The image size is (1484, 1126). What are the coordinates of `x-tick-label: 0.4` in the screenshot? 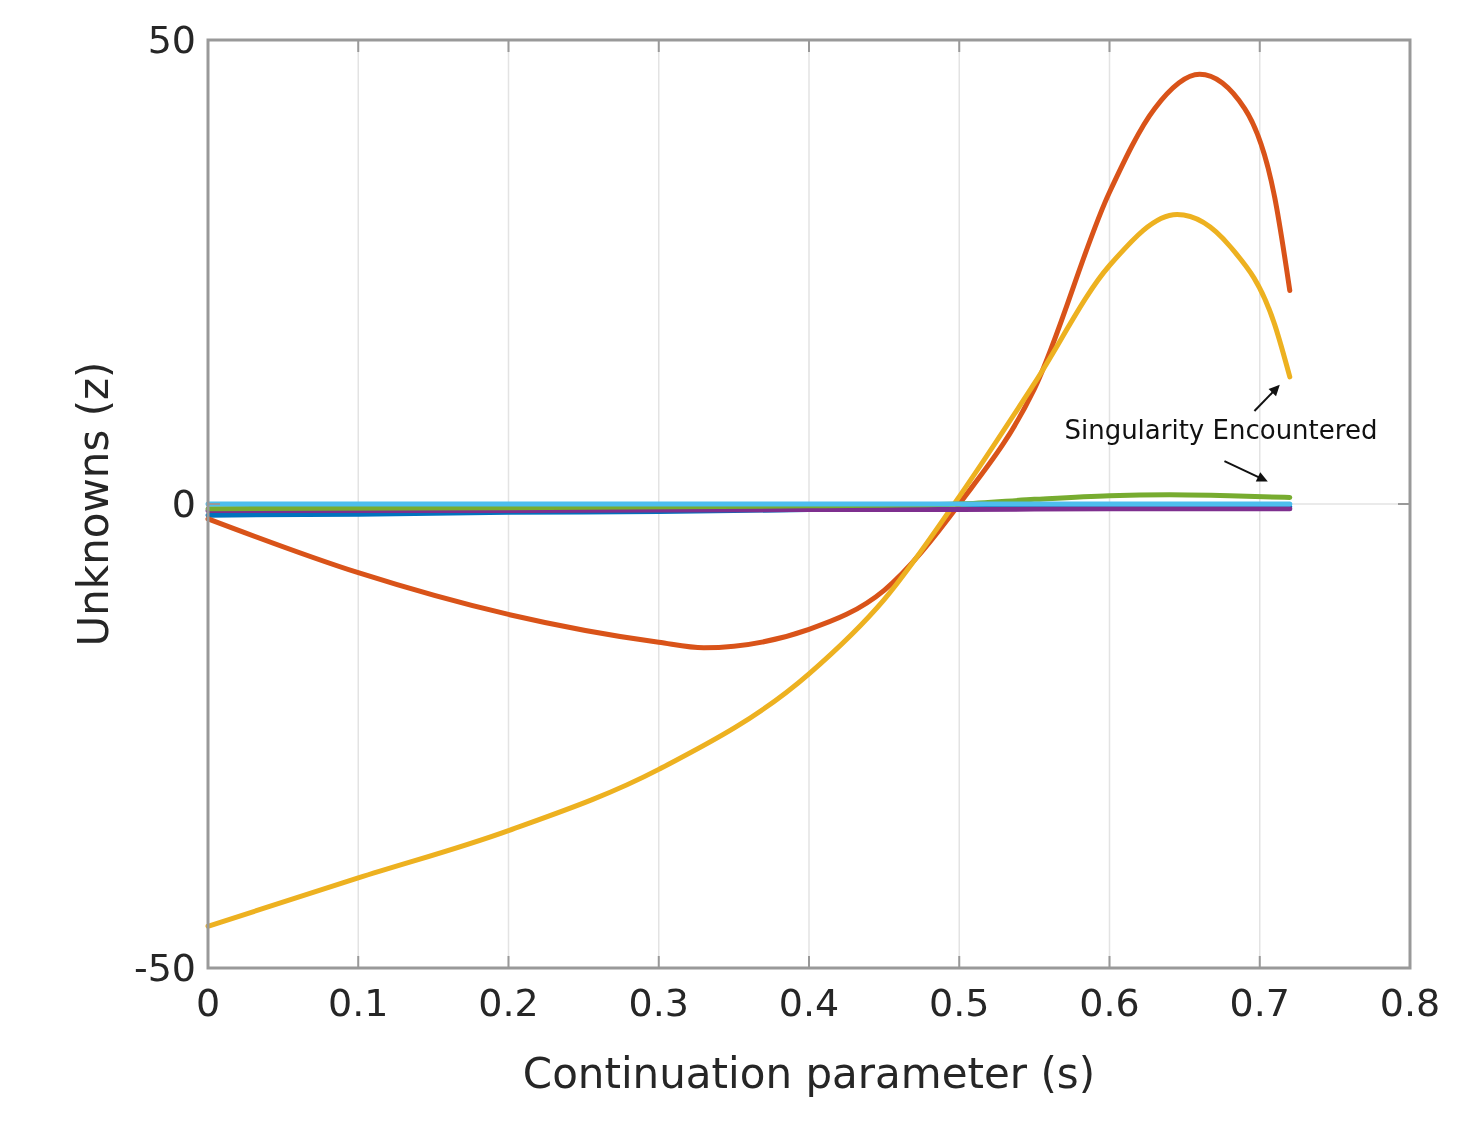 It's located at (809, 1003).